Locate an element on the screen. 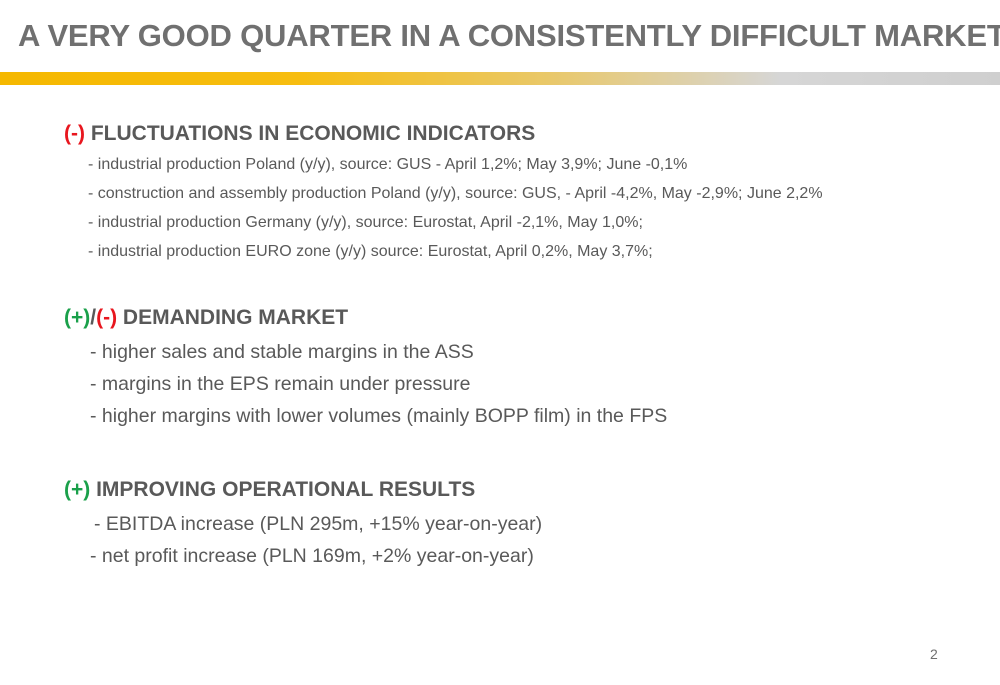 The image size is (1000, 685). section-heading-text: FLUCTUATIONS IN ECONOMIC INDICATORS is located at coordinates (313, 133).